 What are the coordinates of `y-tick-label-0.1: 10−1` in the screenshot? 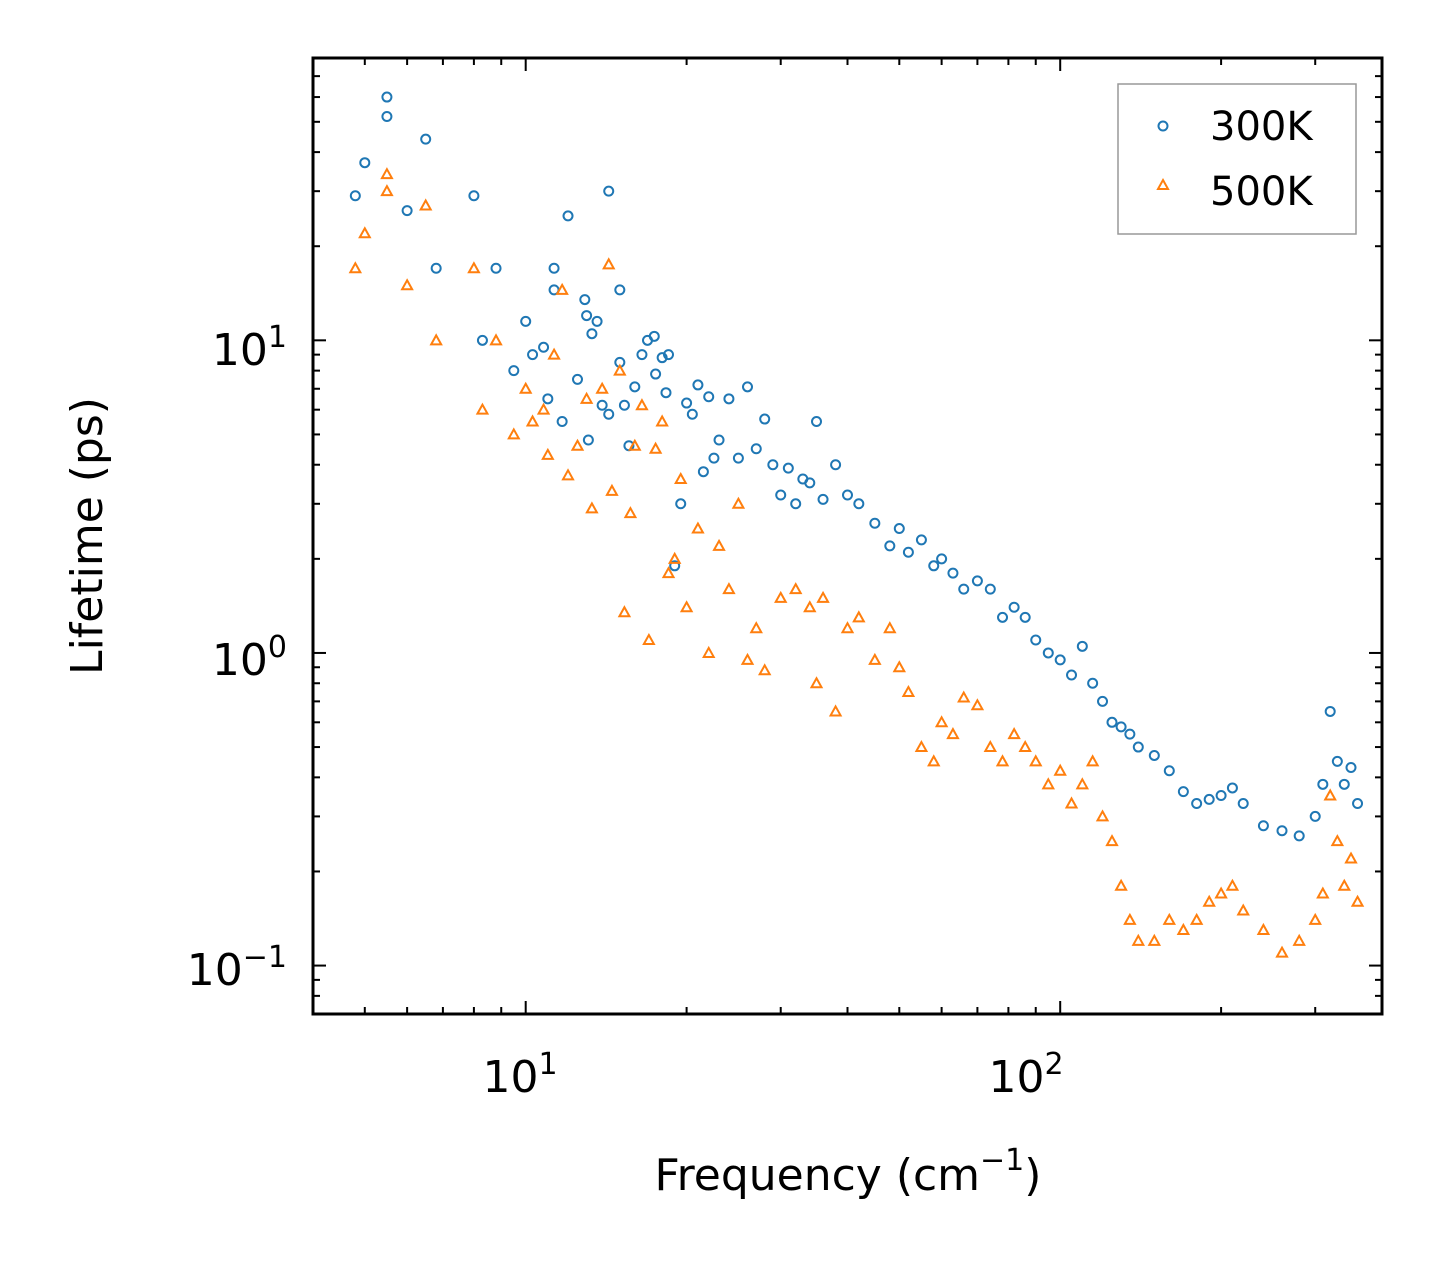 It's located at (237, 968).